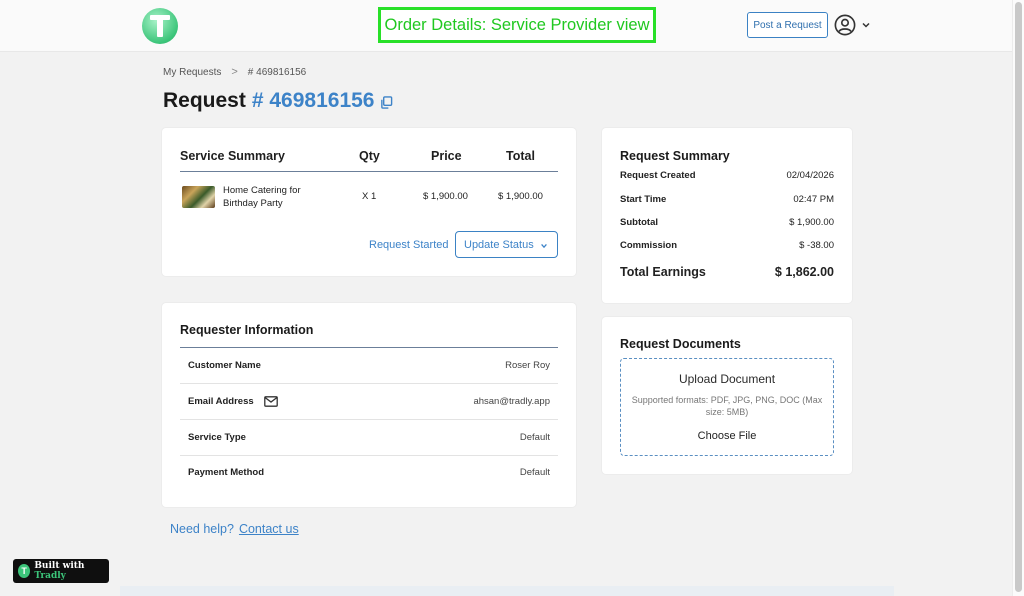 The image size is (1024, 596). Describe the element at coordinates (202, 529) in the screenshot. I see `need-help-label: Need help?` at that location.